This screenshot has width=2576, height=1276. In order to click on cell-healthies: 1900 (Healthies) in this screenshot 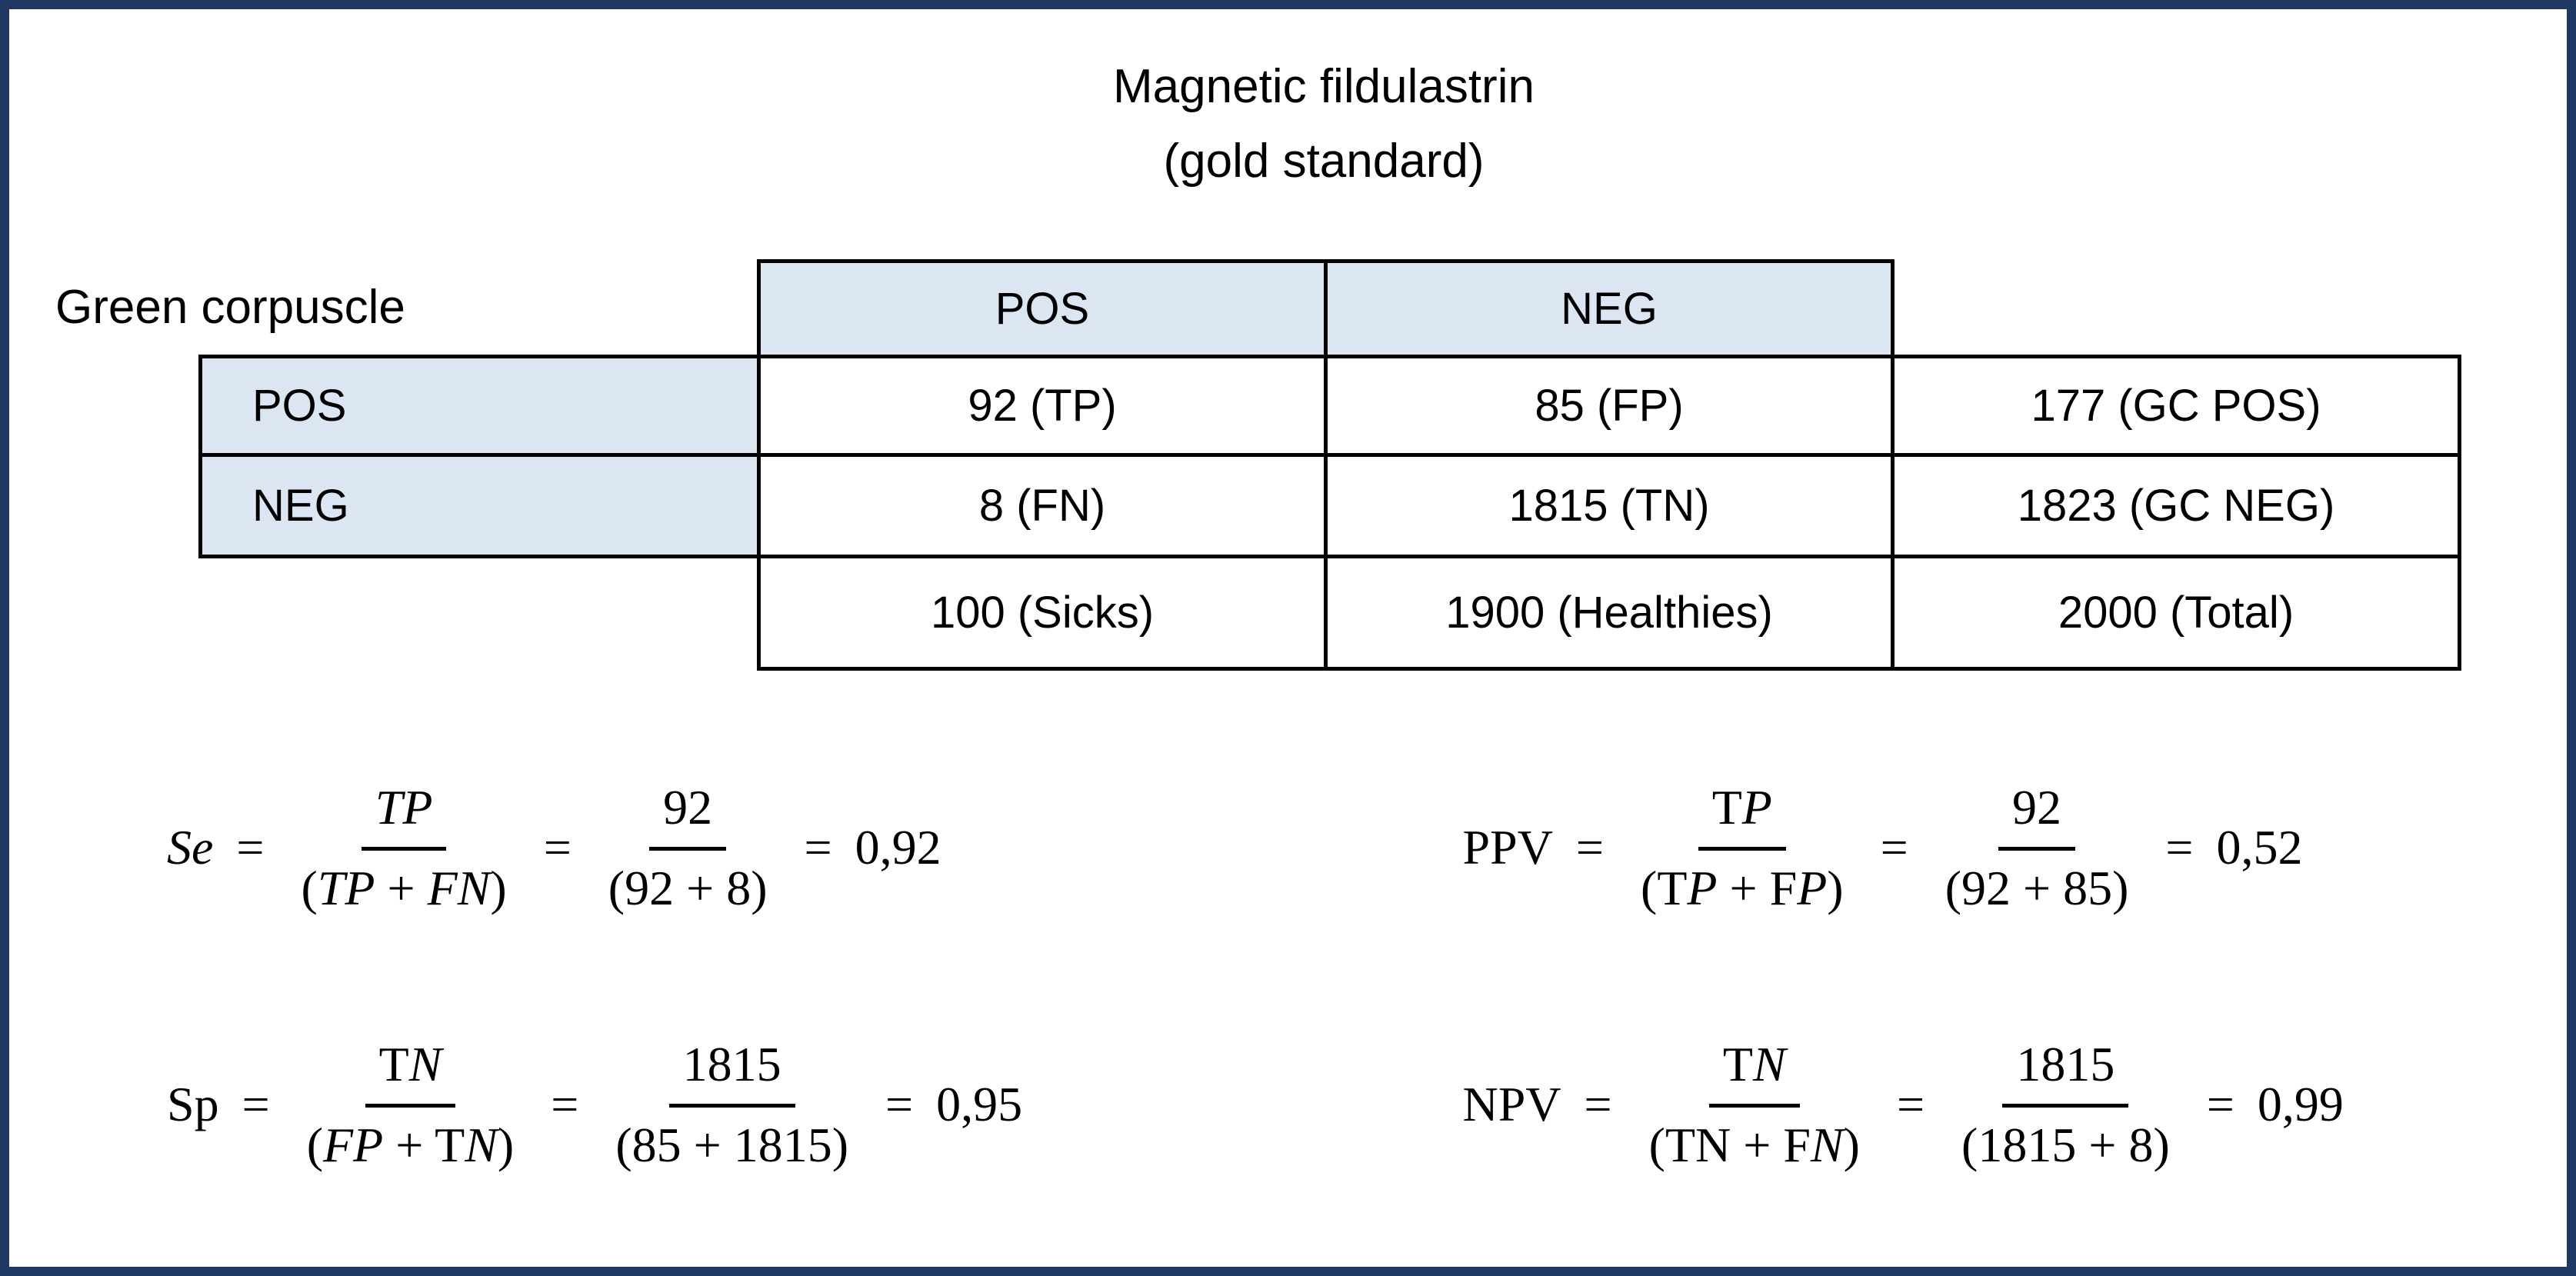, I will do `click(1610, 613)`.